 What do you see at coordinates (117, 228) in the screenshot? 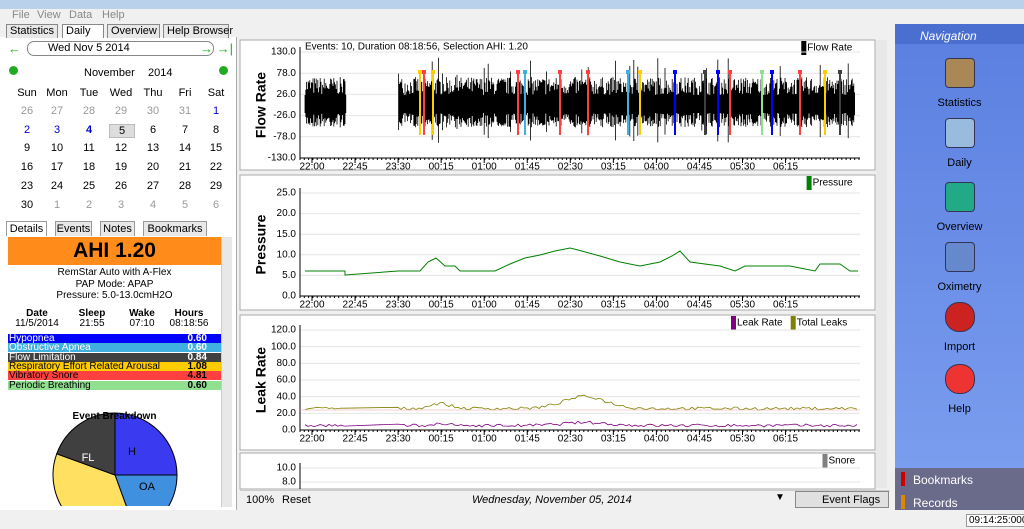
I see `detail-tab: Notes` at bounding box center [117, 228].